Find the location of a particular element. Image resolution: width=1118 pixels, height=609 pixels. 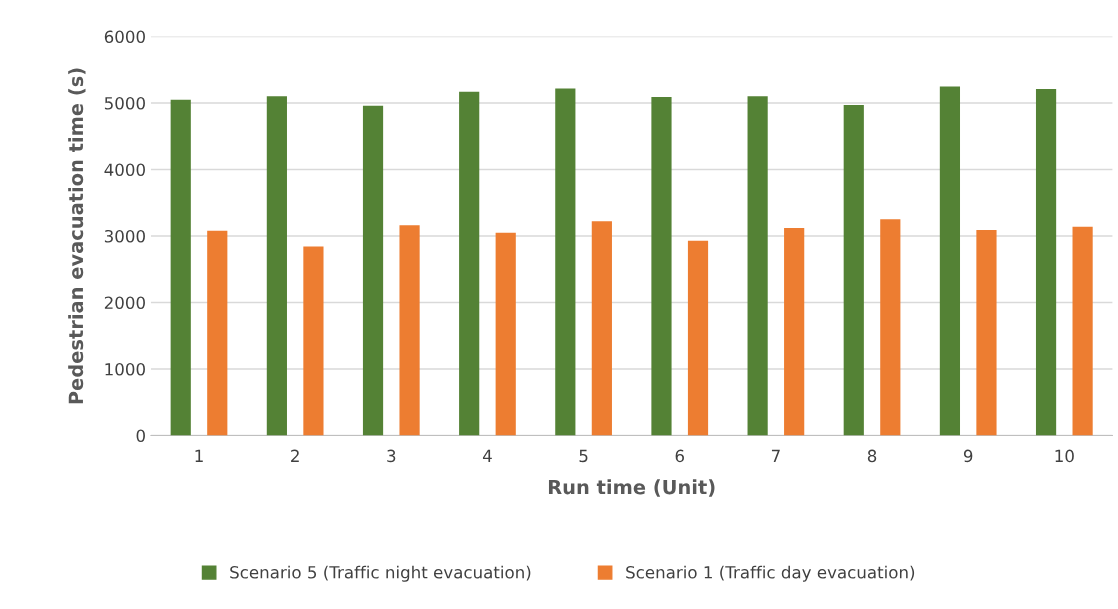

x-tick-label: 4 is located at coordinates (487, 455).